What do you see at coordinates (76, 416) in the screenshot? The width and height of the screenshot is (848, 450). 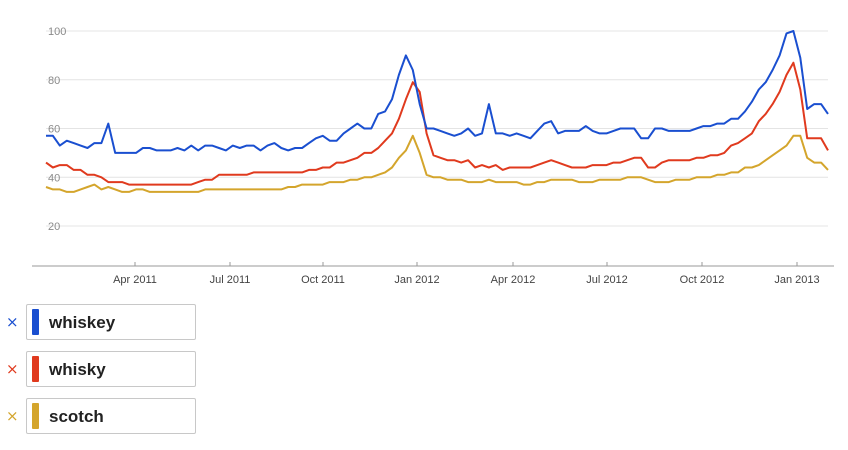 I see `legend-label: scotch` at bounding box center [76, 416].